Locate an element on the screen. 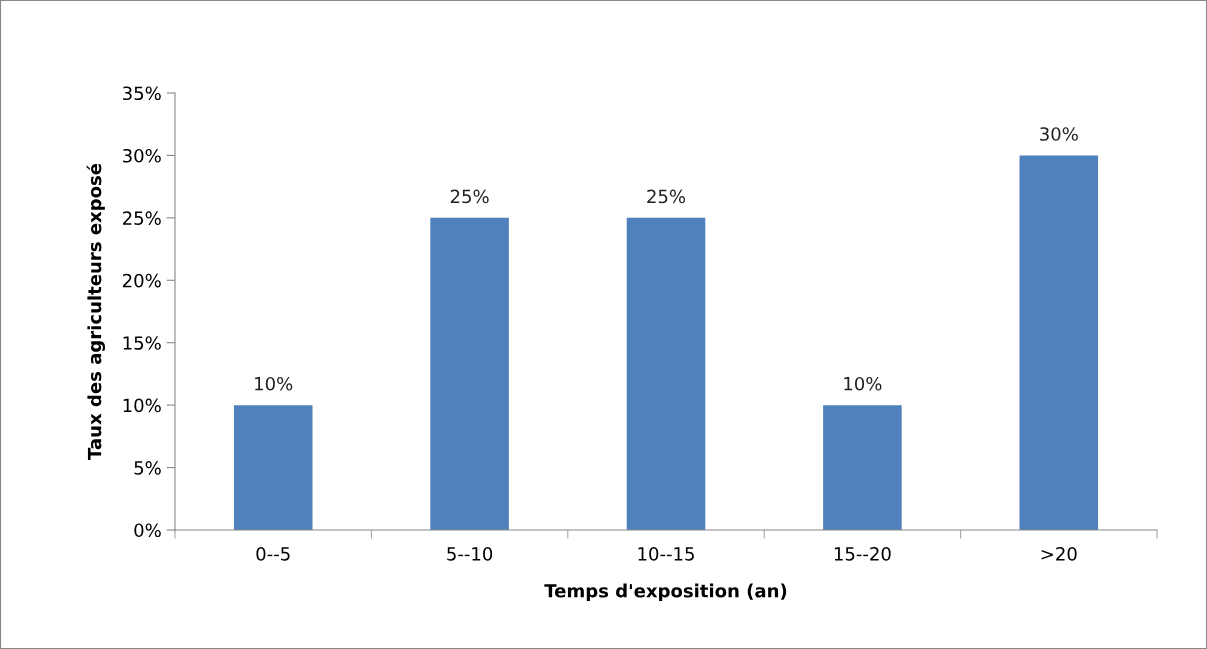  y-tick-label: 35% is located at coordinates (142, 93).